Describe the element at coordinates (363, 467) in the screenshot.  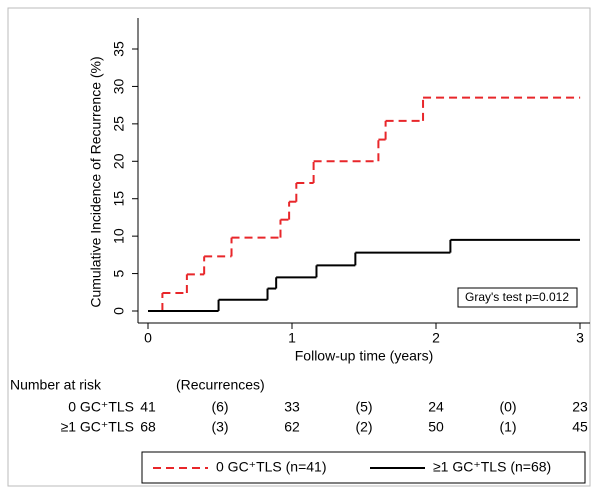
I see `legend` at that location.